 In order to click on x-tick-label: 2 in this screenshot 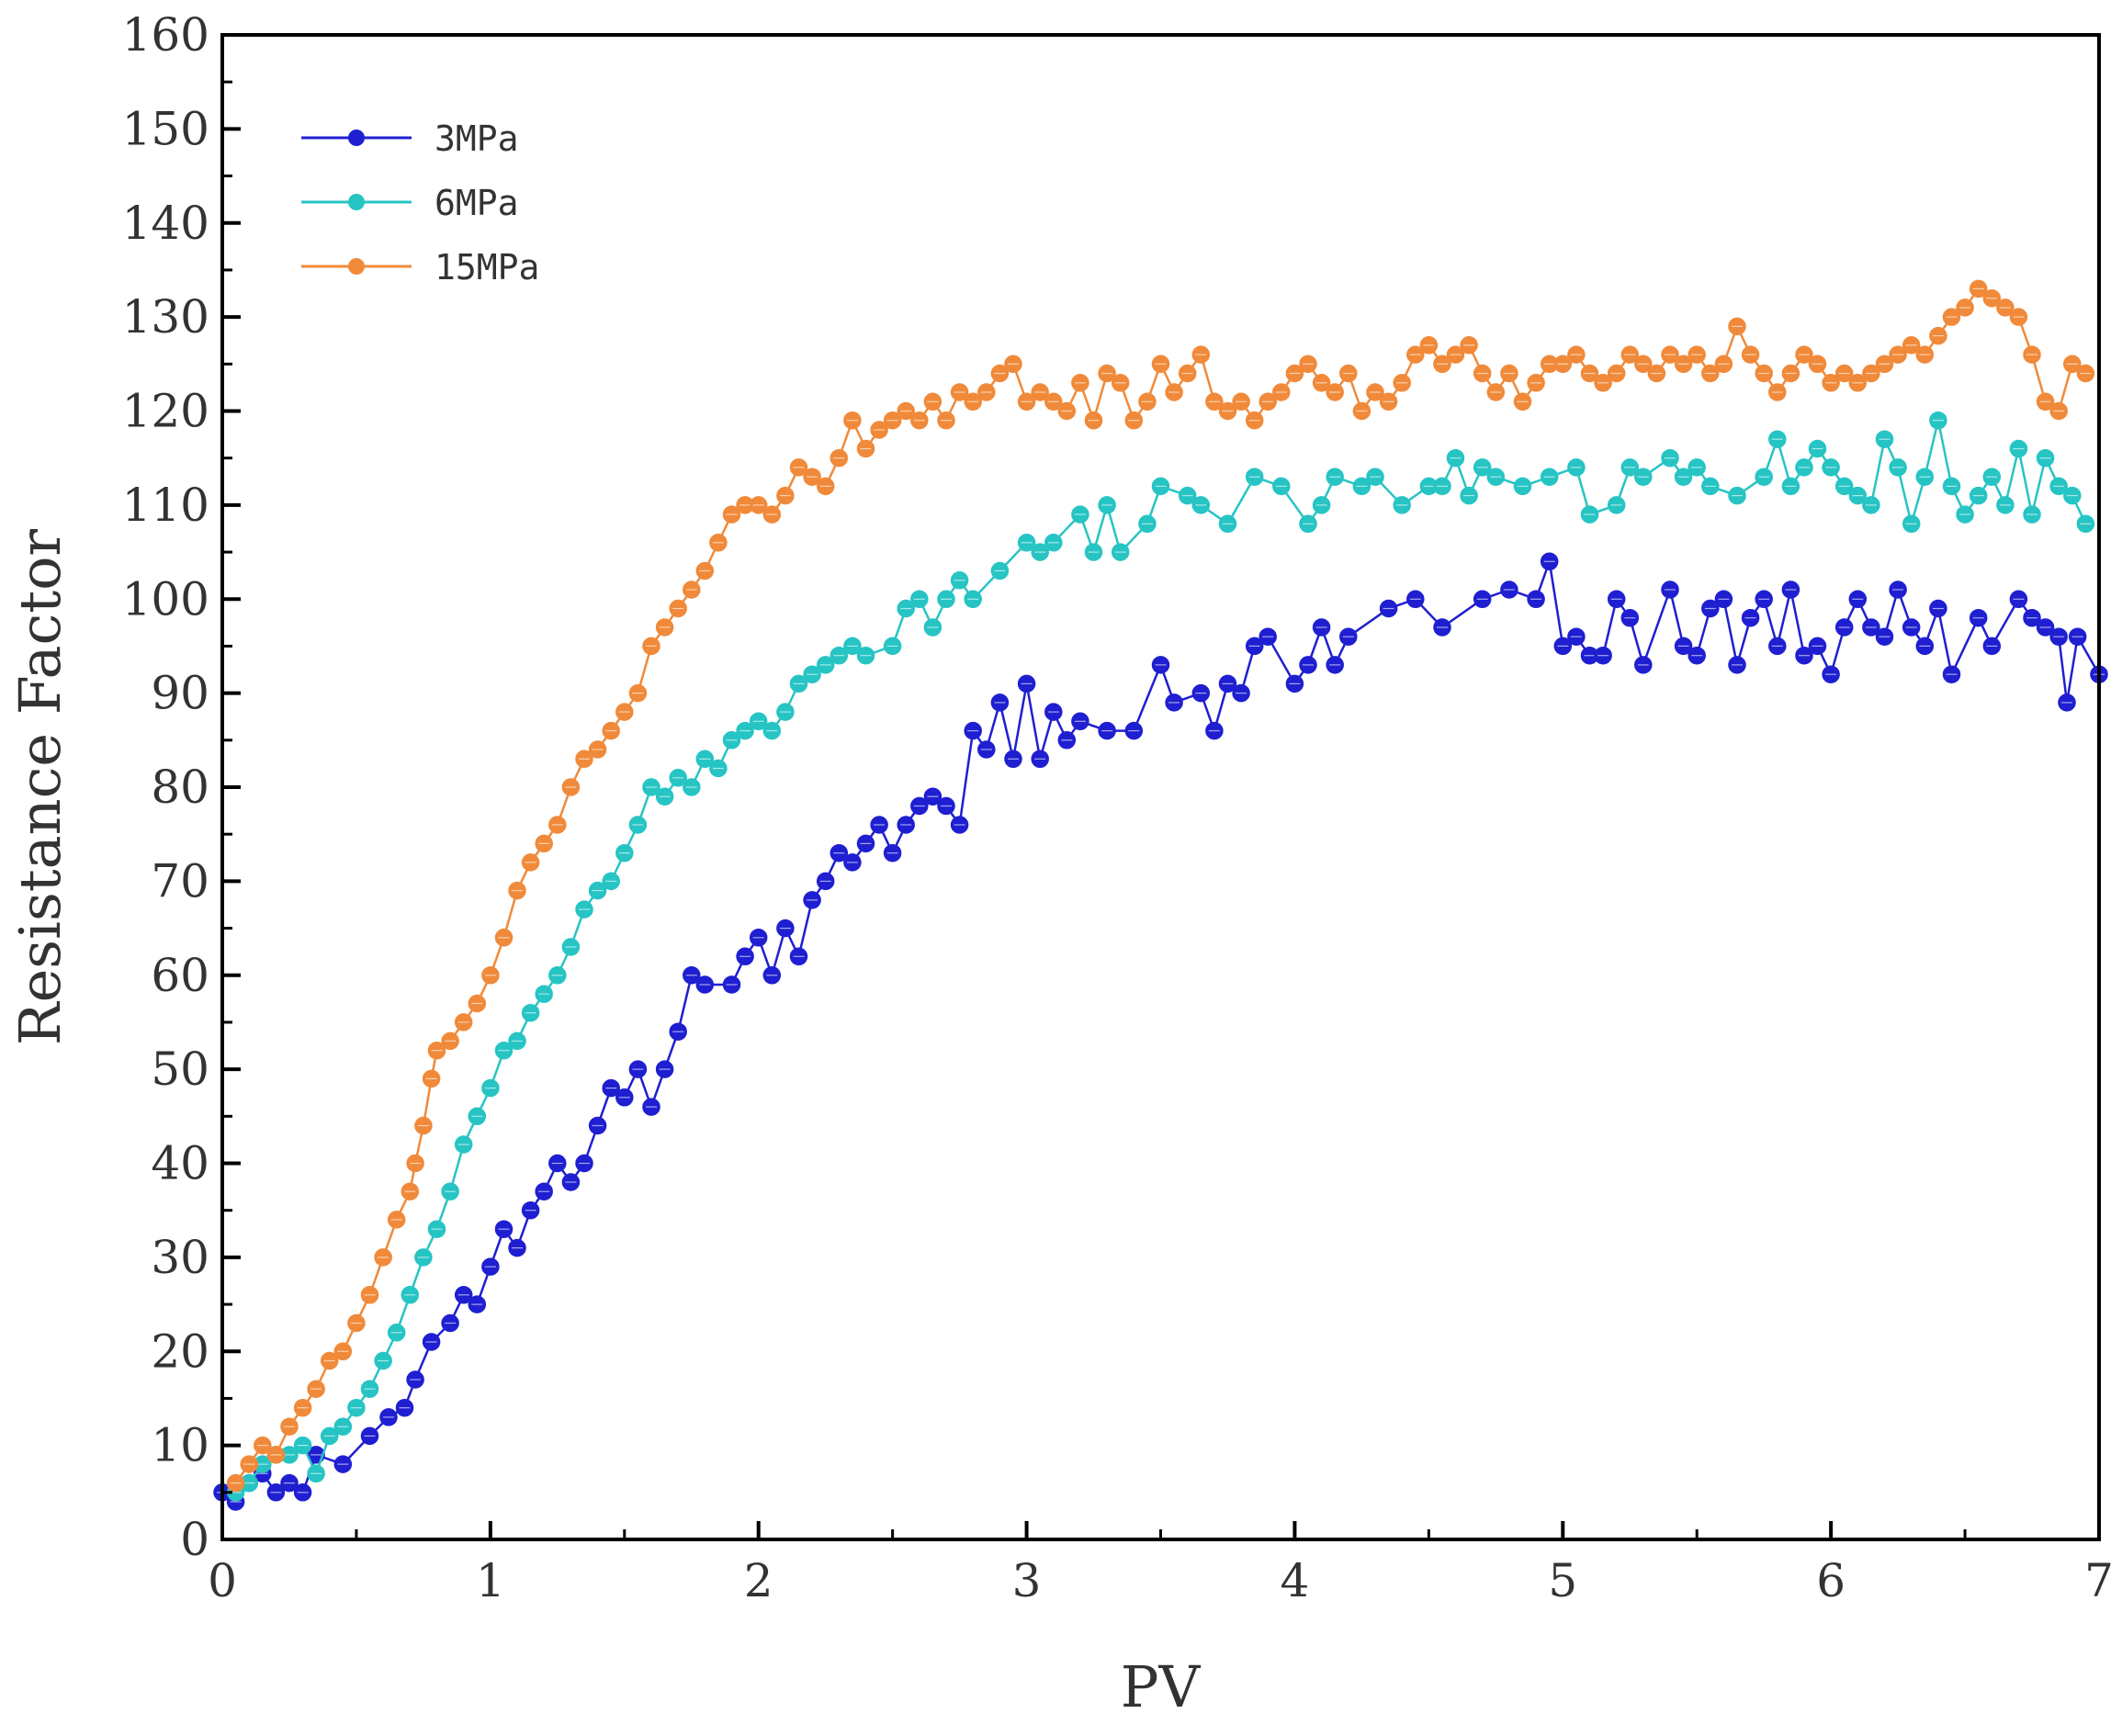, I will do `click(758, 1580)`.